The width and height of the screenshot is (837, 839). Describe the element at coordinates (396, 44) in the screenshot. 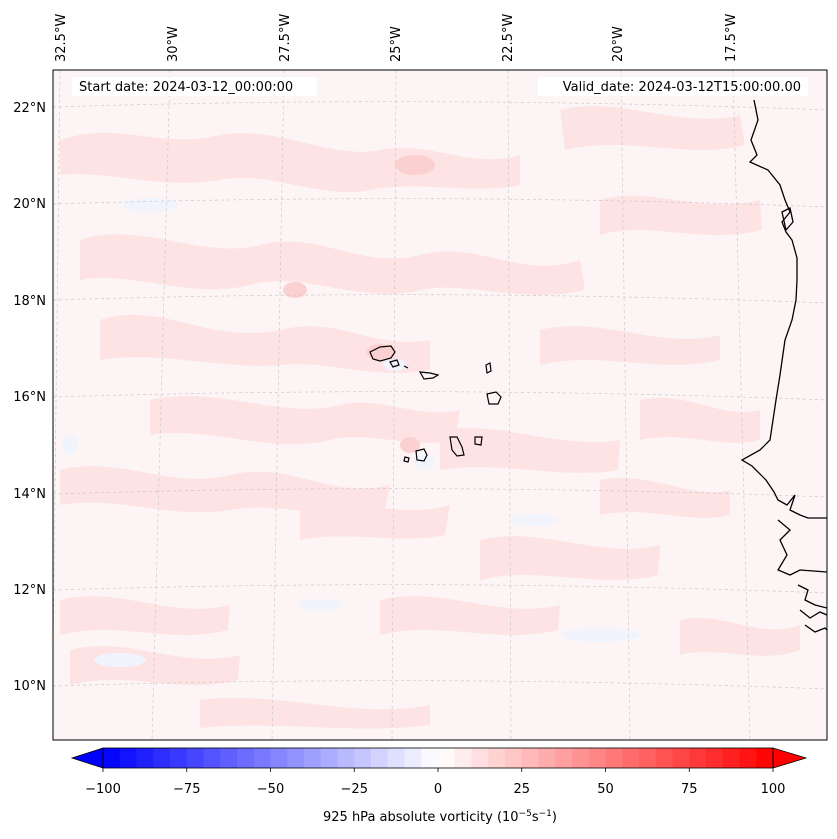

I see `lon-label-25w: 25°W` at that location.